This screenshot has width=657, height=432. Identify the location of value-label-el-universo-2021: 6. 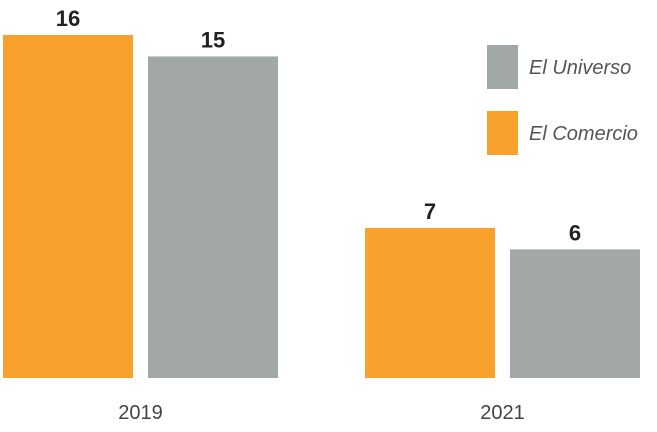
(575, 232).